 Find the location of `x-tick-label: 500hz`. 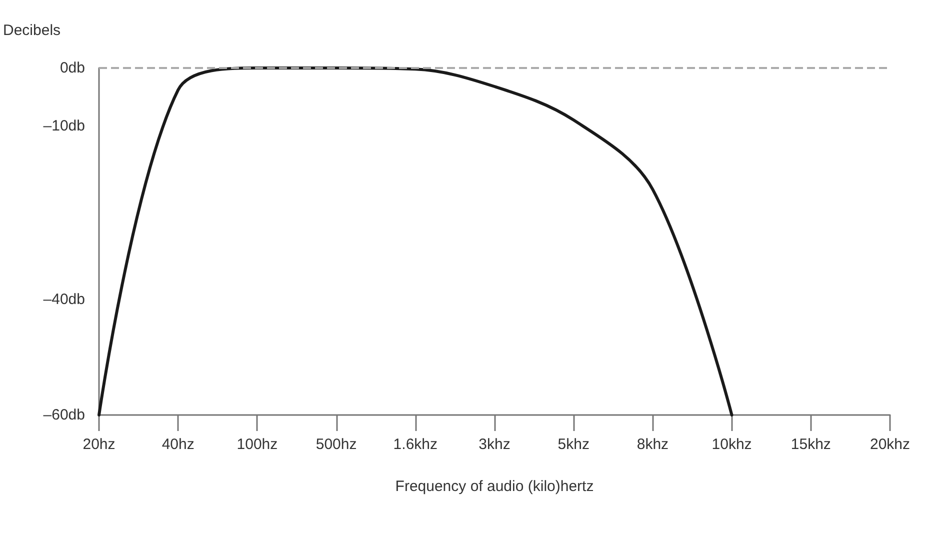

x-tick-label: 500hz is located at coordinates (336, 444).